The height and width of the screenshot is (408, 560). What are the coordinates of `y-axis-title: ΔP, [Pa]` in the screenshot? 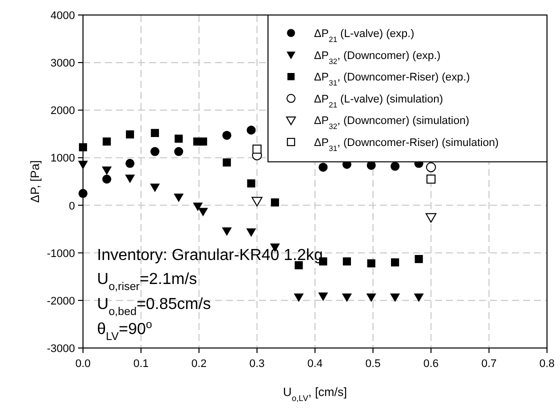 It's located at (35, 181).